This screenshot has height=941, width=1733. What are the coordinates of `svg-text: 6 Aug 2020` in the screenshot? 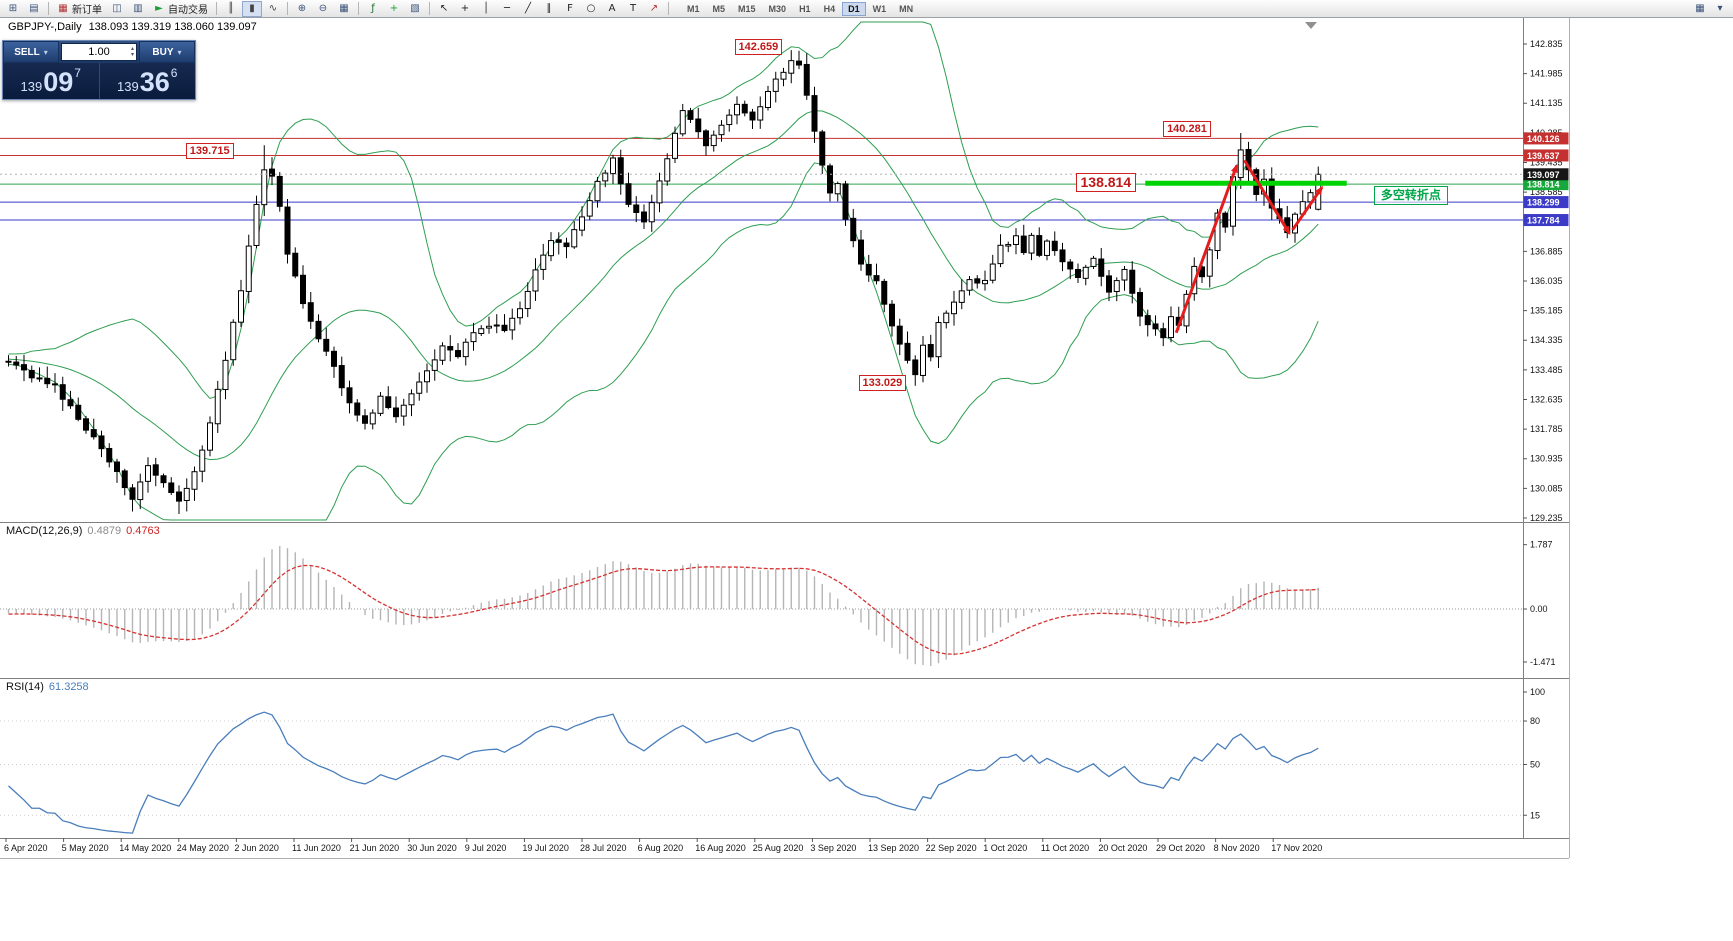 It's located at (661, 848).